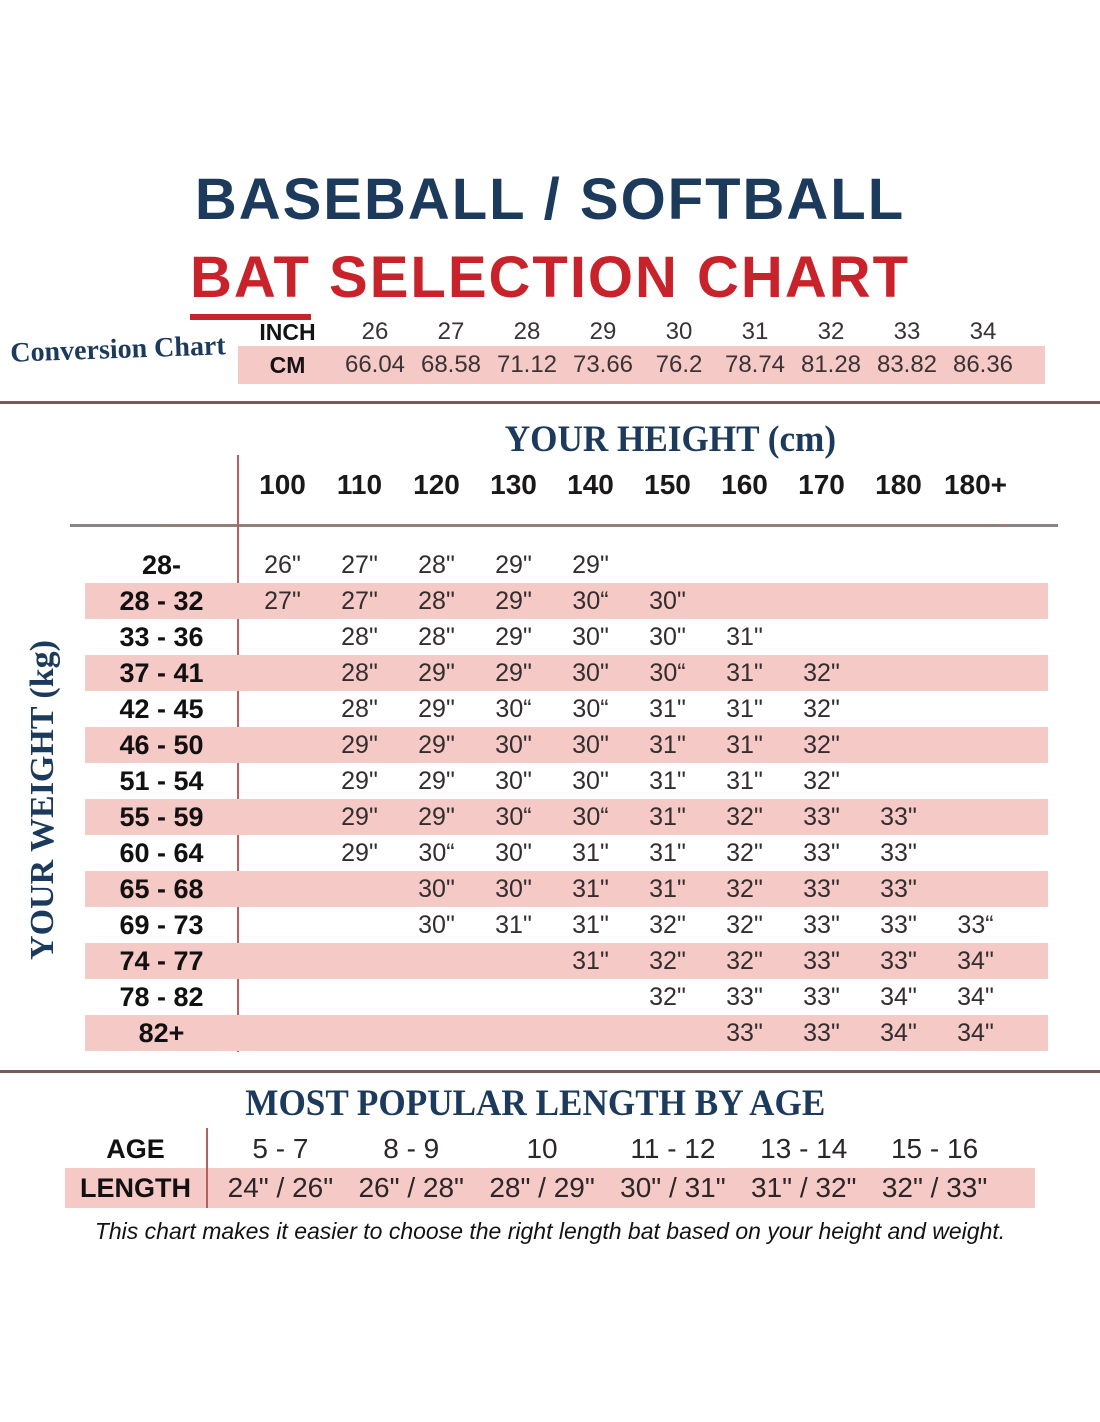  What do you see at coordinates (161, 1033) in the screenshot?
I see `weight-range-label: 82+` at bounding box center [161, 1033].